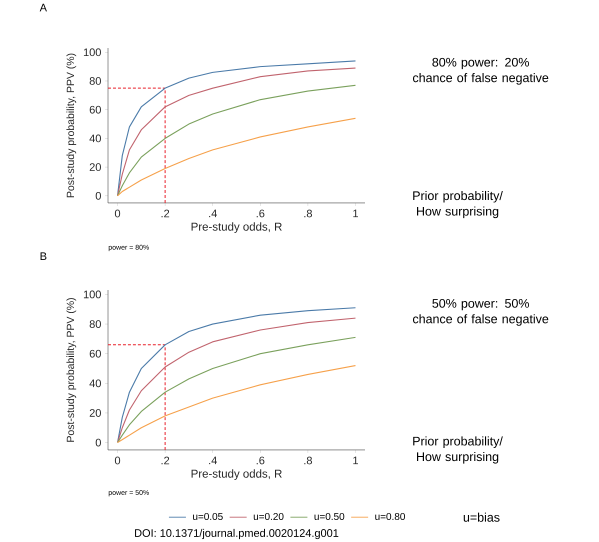 The height and width of the screenshot is (542, 599). Describe the element at coordinates (208, 516) in the screenshot. I see `legend-label: u=0.05` at that location.